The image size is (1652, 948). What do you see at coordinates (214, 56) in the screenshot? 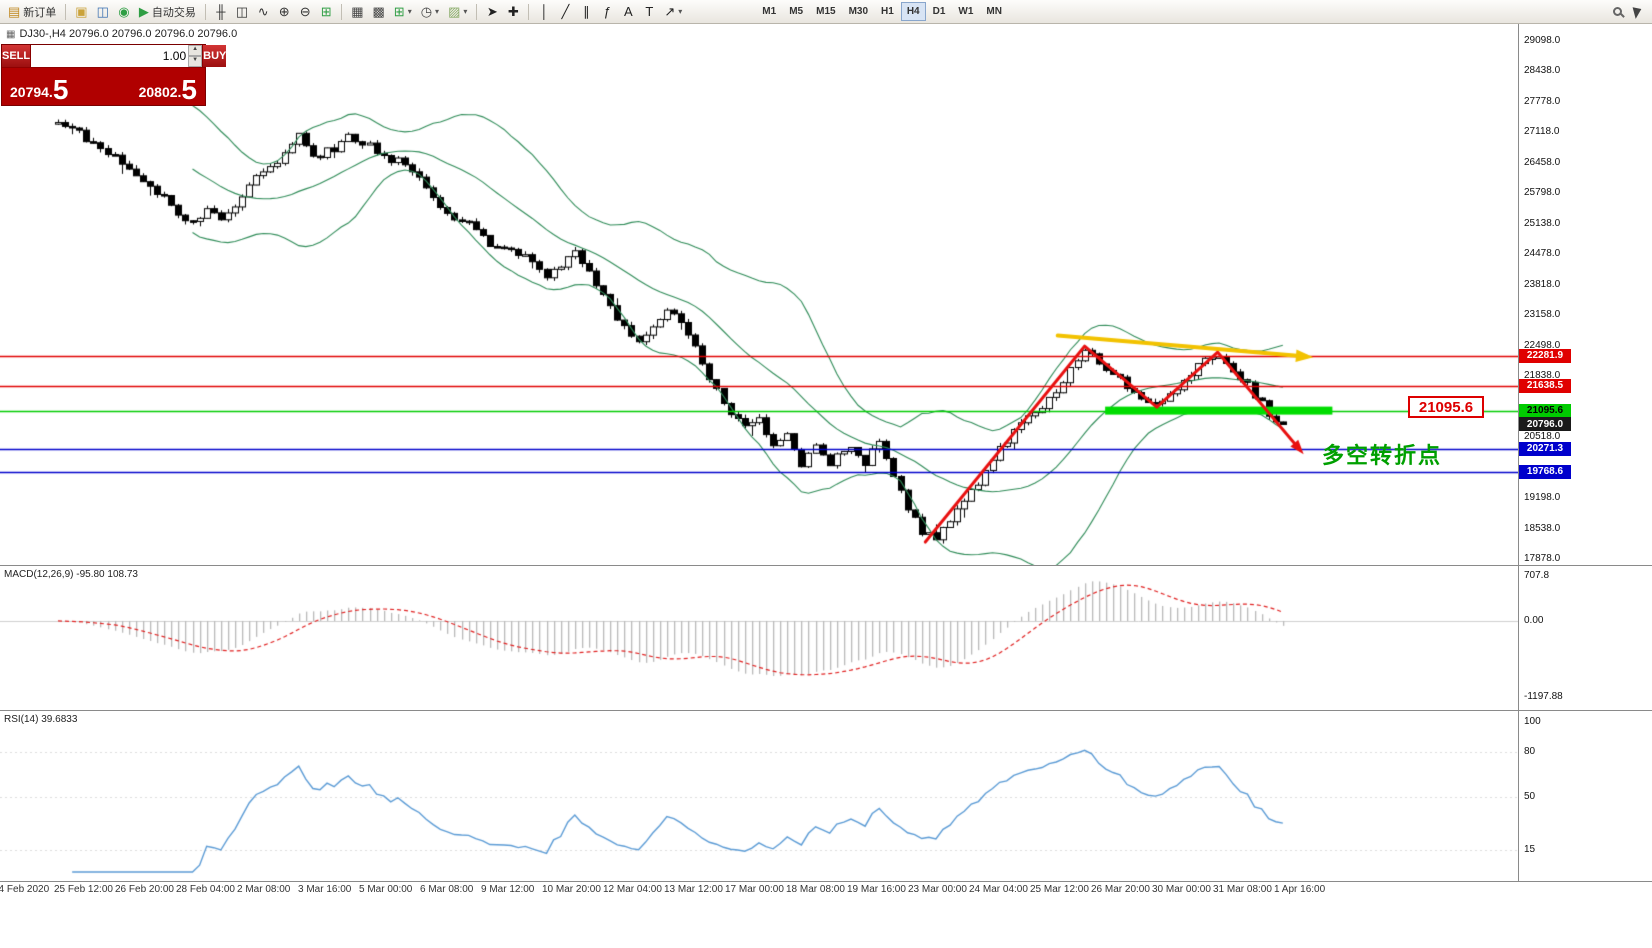
I see `buy-button: BUY` at bounding box center [214, 56].